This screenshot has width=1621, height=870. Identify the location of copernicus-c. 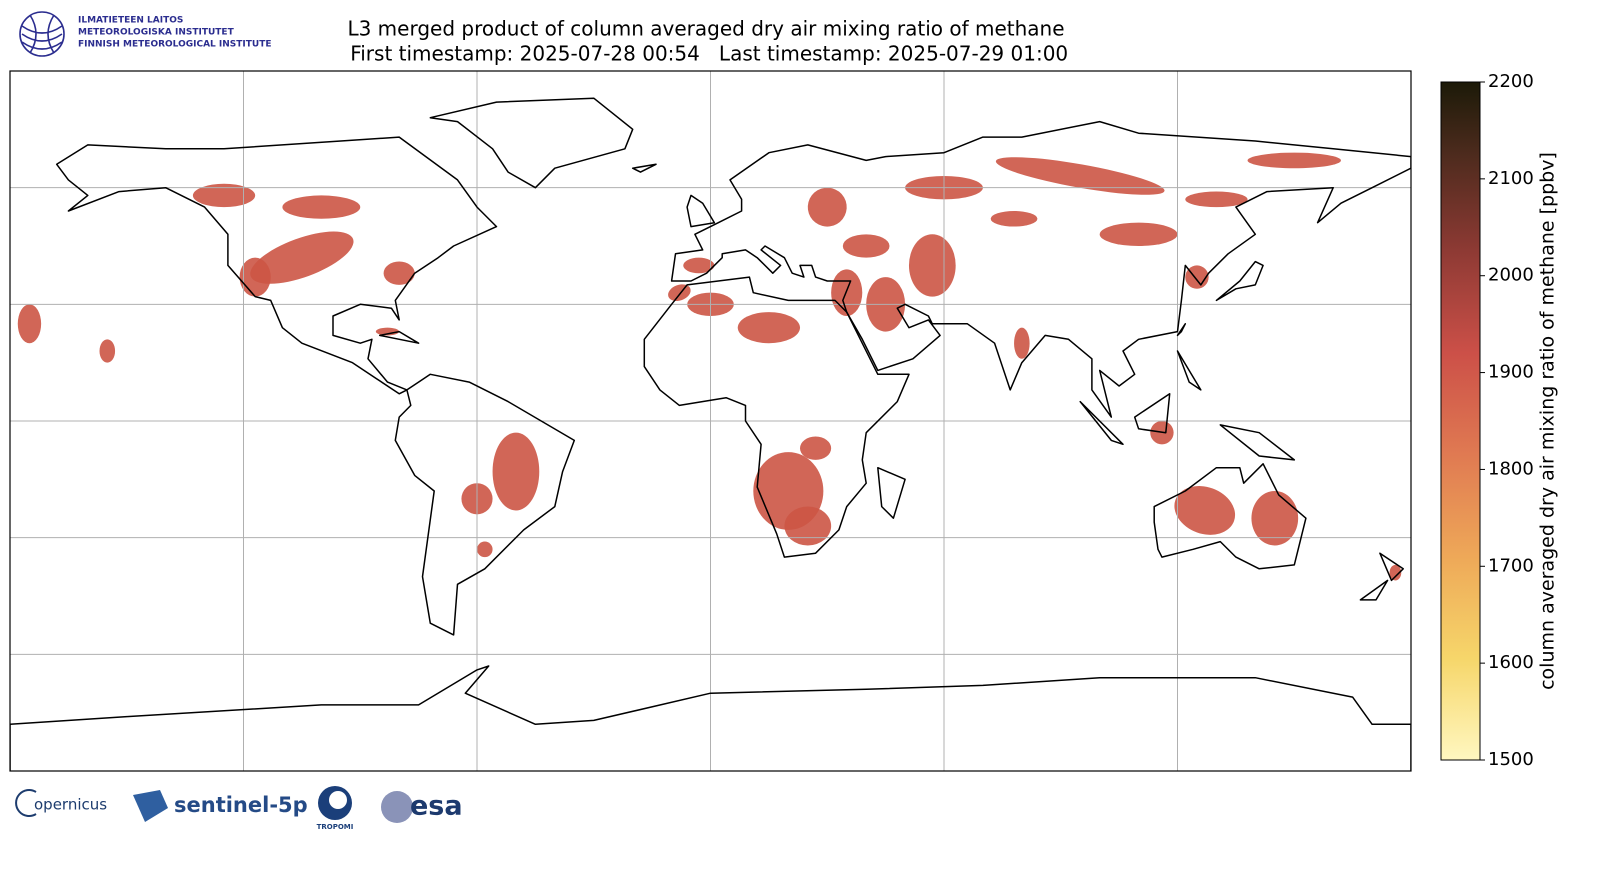
(26, 803).